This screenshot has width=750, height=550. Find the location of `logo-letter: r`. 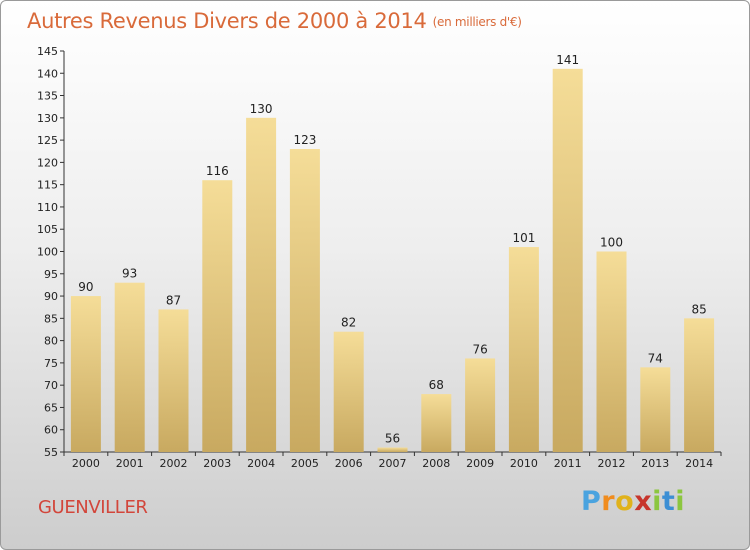

logo-letter: r is located at coordinates (608, 501).